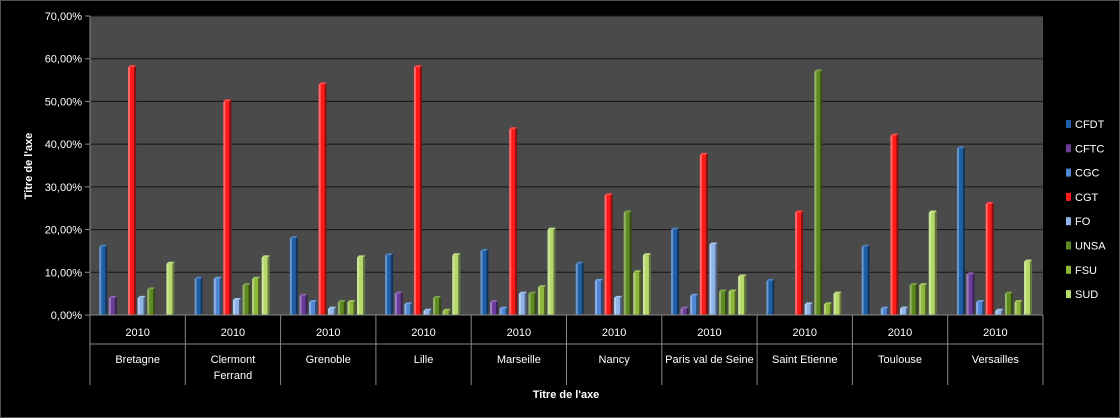  What do you see at coordinates (64, 273) in the screenshot?
I see `y-tick-label: 10,00%` at bounding box center [64, 273].